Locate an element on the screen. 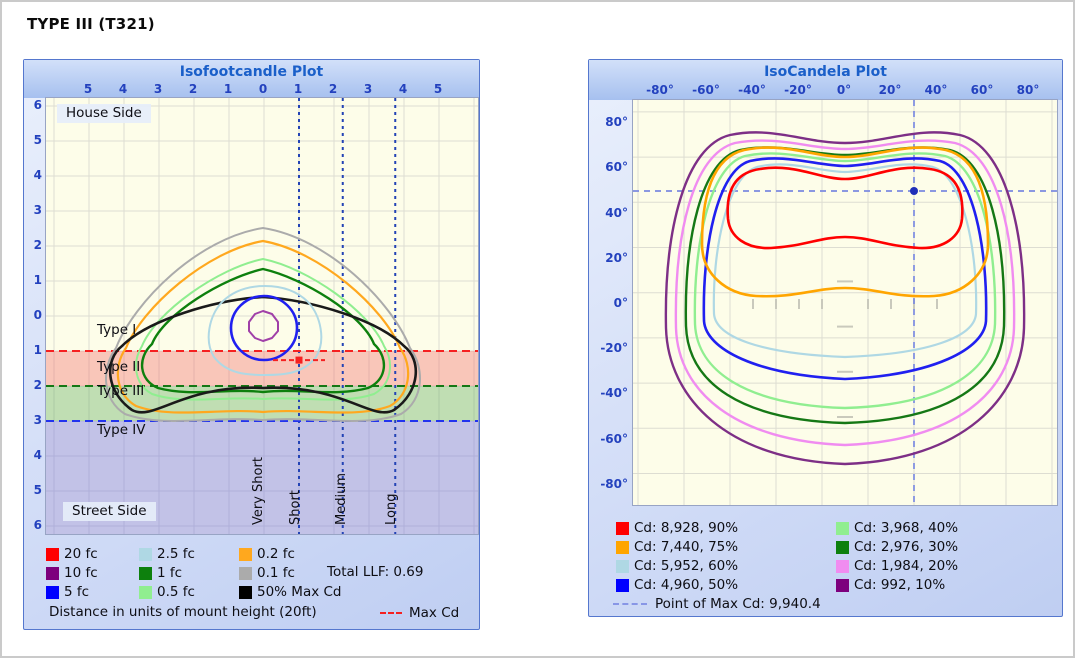 Image resolution: width=1075 pixels, height=658 pixels. zone-label: Type I is located at coordinates (117, 329).